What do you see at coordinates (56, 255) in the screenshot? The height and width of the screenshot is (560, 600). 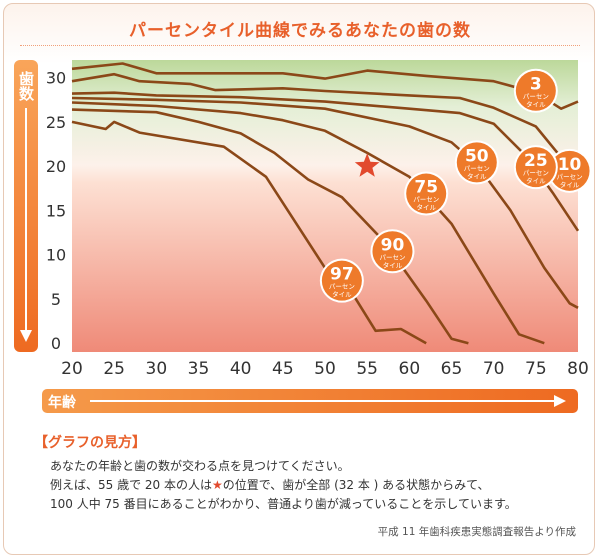 I see `y-tick-label: 10` at bounding box center [56, 255].